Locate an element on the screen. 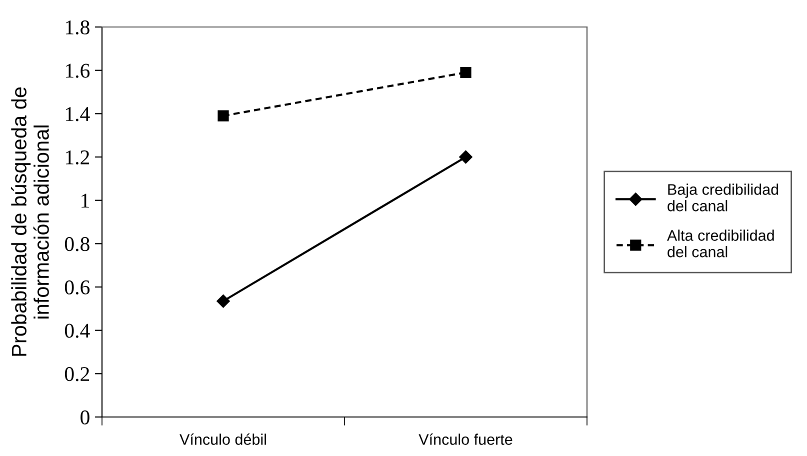  y-tick-label: 1.2 is located at coordinates (78, 157).